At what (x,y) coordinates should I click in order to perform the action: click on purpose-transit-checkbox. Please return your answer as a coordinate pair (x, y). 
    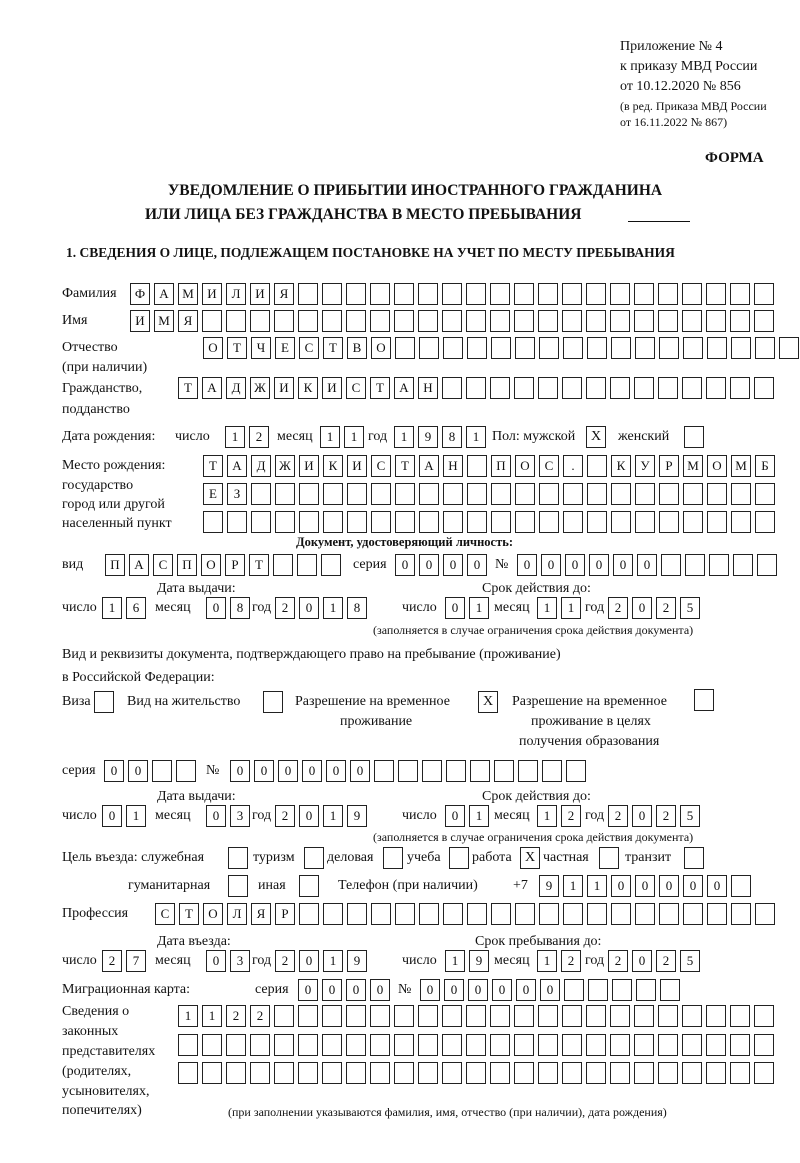
    Looking at the image, I should click on (694, 858).